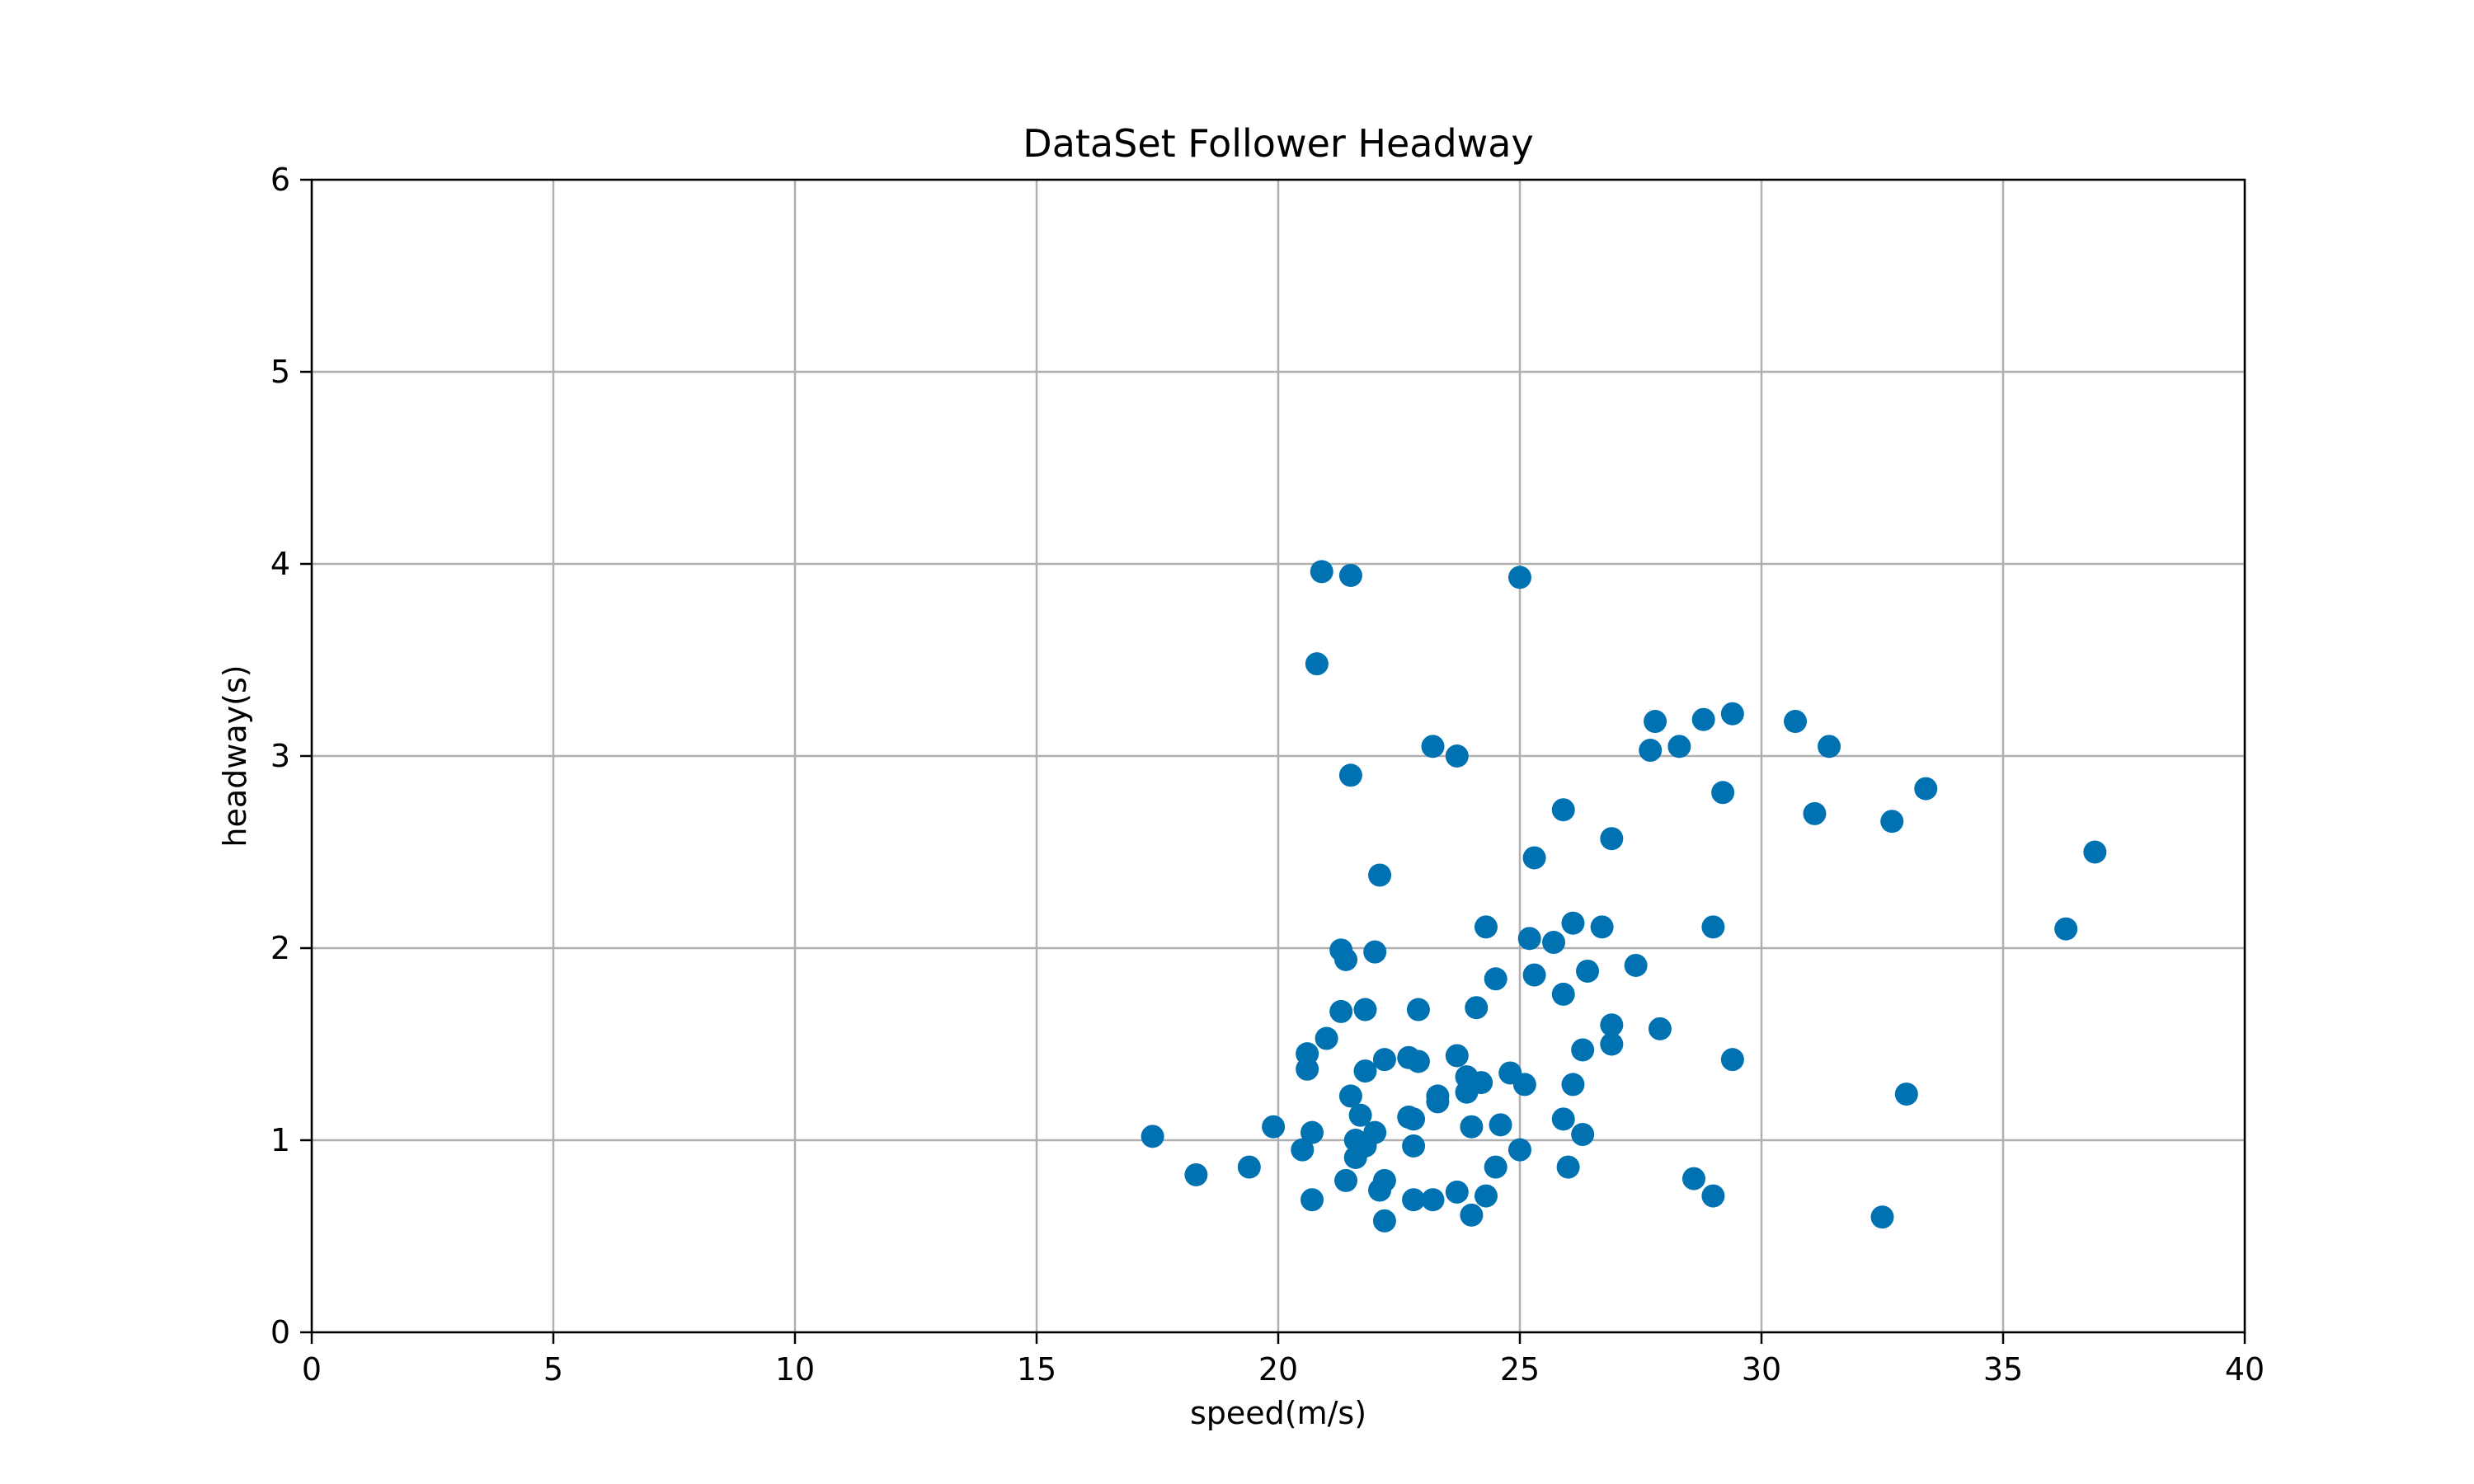 This screenshot has width=2474, height=1484. Describe the element at coordinates (280, 948) in the screenshot. I see `y-tick-label: 2` at that location.